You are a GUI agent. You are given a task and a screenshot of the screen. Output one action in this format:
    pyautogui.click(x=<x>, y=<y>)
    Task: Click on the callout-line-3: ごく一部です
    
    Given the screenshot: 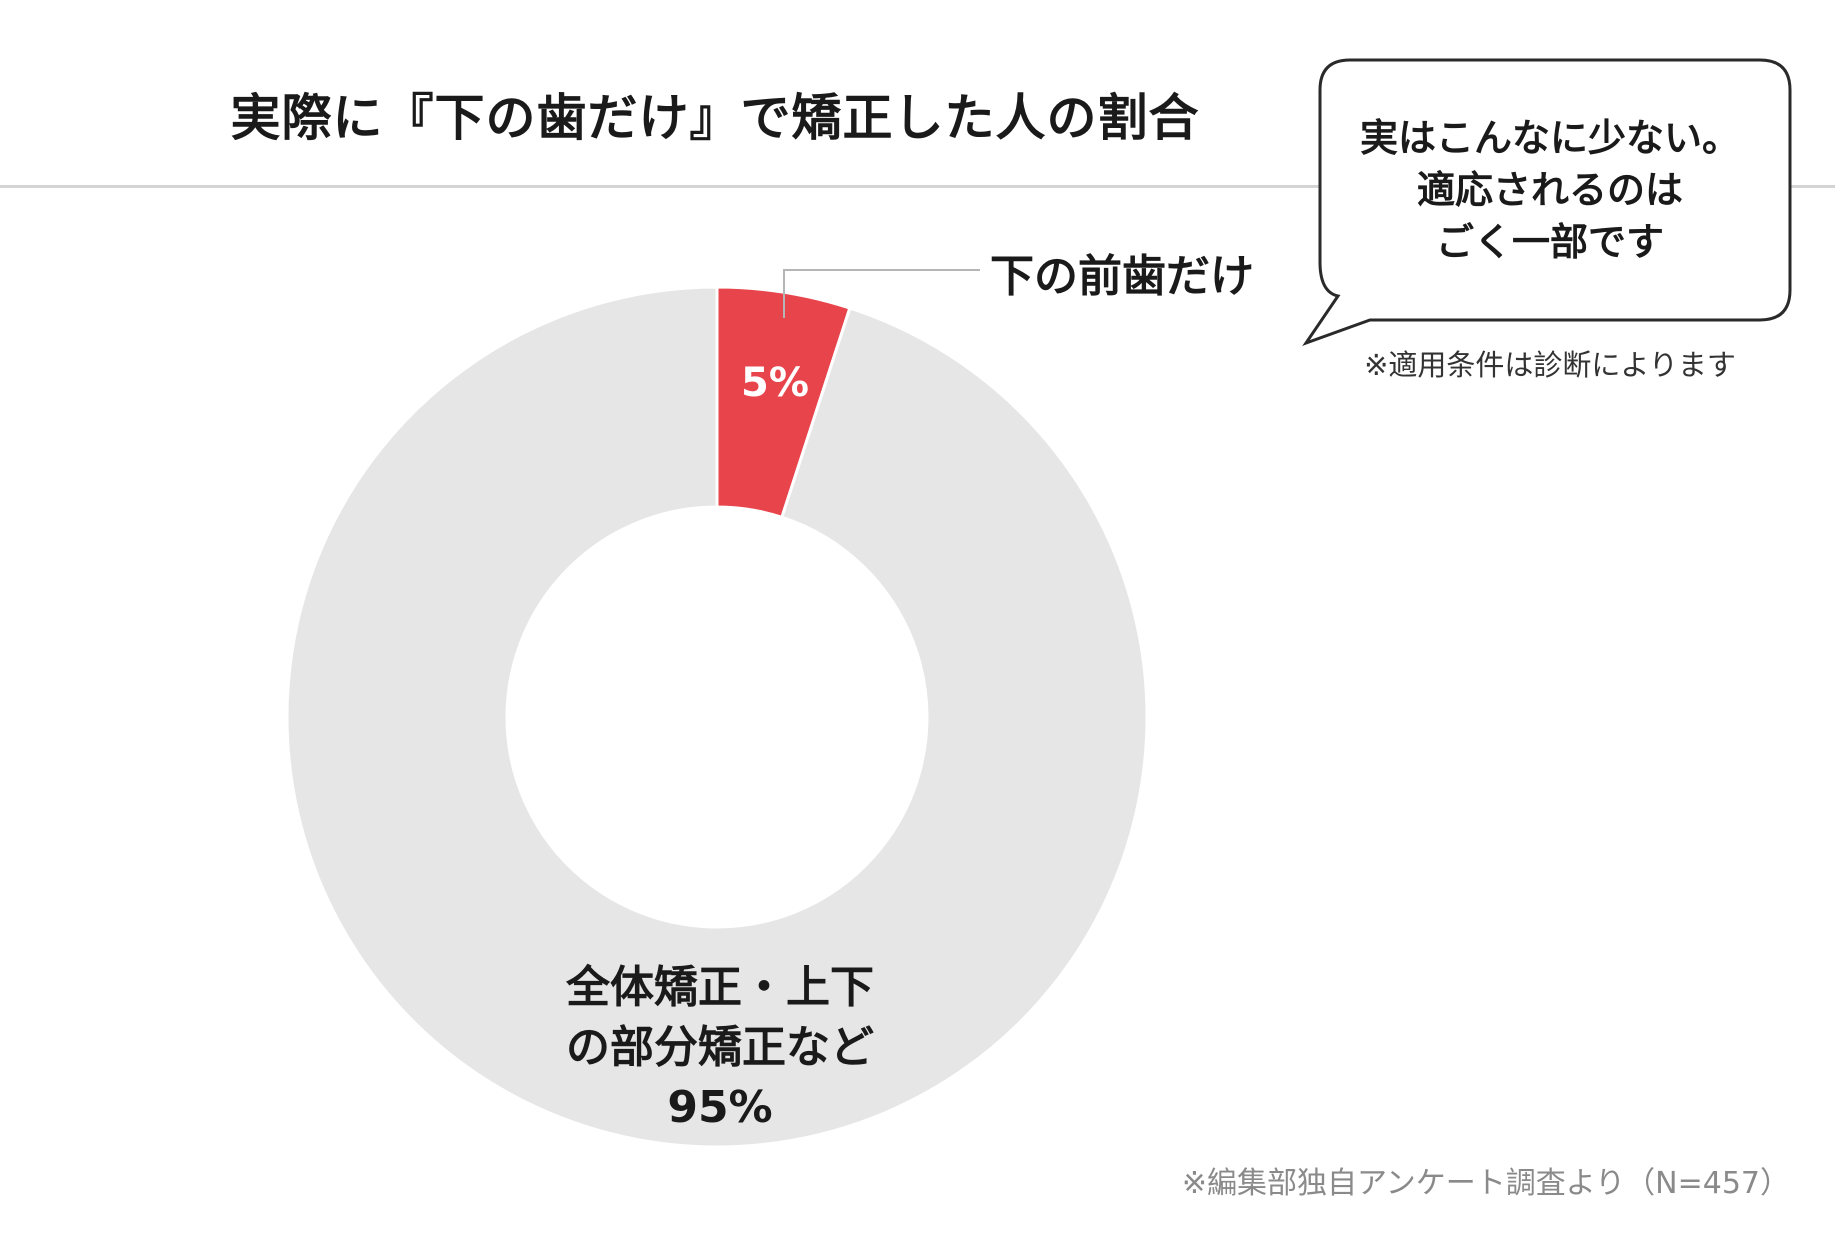 What is the action you would take?
    pyautogui.click(x=1549, y=242)
    